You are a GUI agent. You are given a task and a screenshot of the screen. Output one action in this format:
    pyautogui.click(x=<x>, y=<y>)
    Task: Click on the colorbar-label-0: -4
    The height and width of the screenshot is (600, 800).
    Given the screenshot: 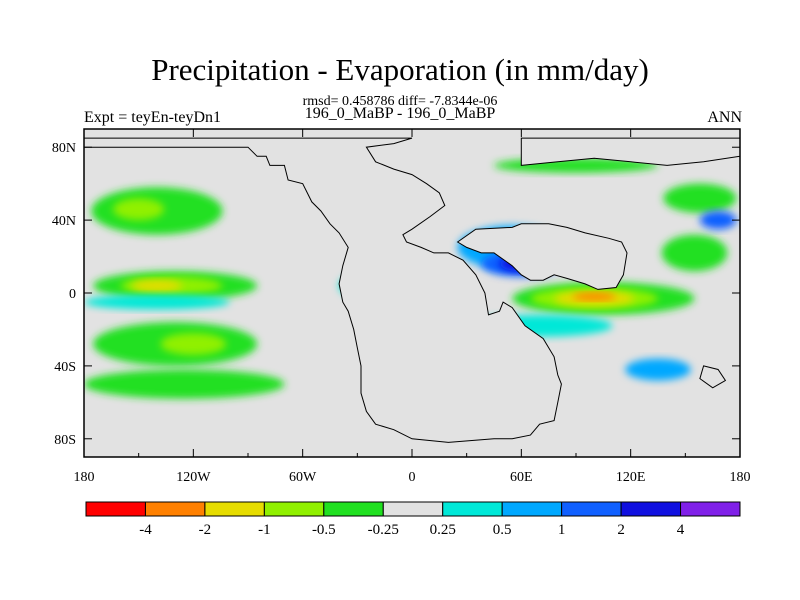 What is the action you would take?
    pyautogui.click(x=145, y=530)
    